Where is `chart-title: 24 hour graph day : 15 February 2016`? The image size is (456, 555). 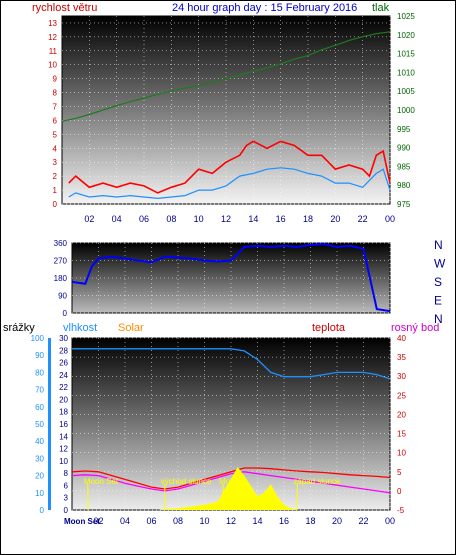 chart-title: 24 hour graph day : 15 February 2016 is located at coordinates (264, 8).